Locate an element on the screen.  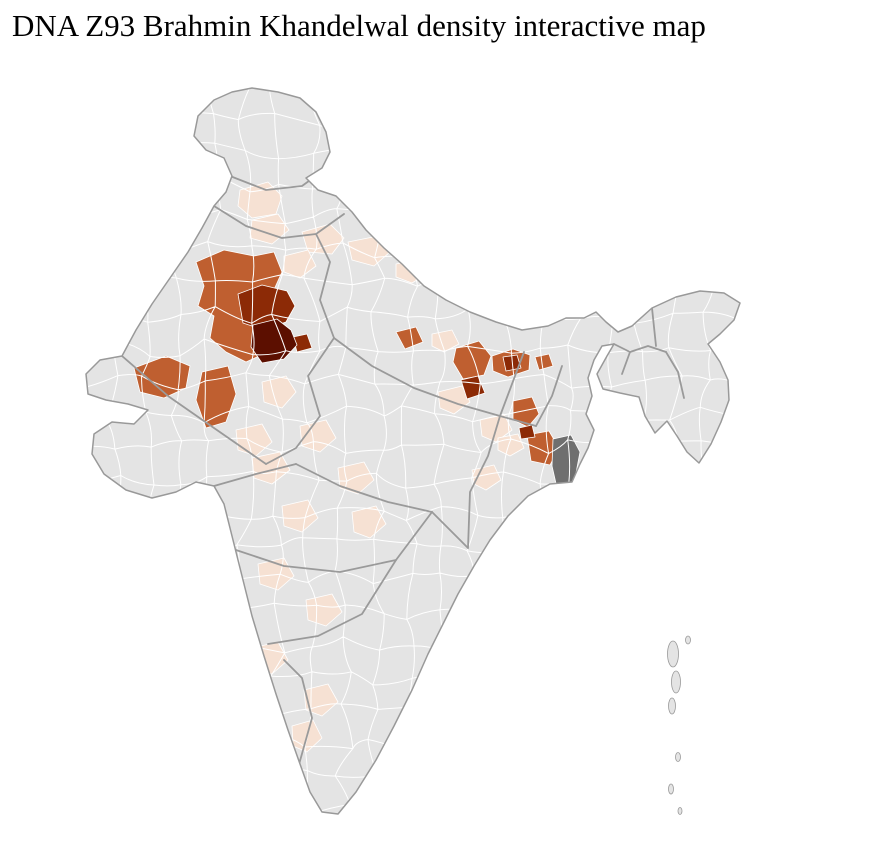
district-urban-gray is located at coordinates (566, 464).